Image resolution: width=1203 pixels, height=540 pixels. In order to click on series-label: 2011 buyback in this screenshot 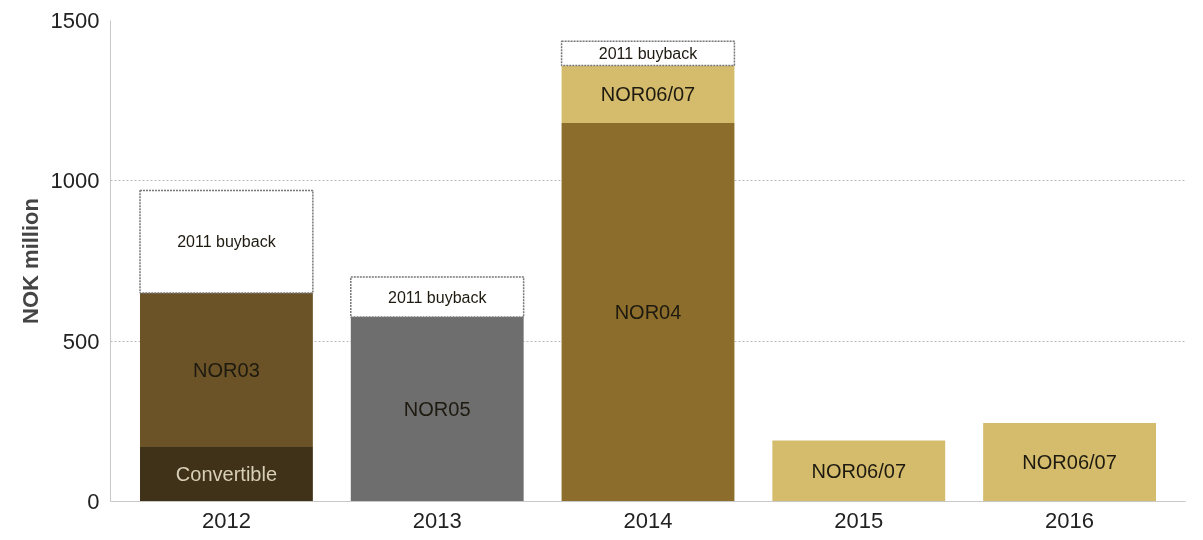, I will do `click(648, 53)`.